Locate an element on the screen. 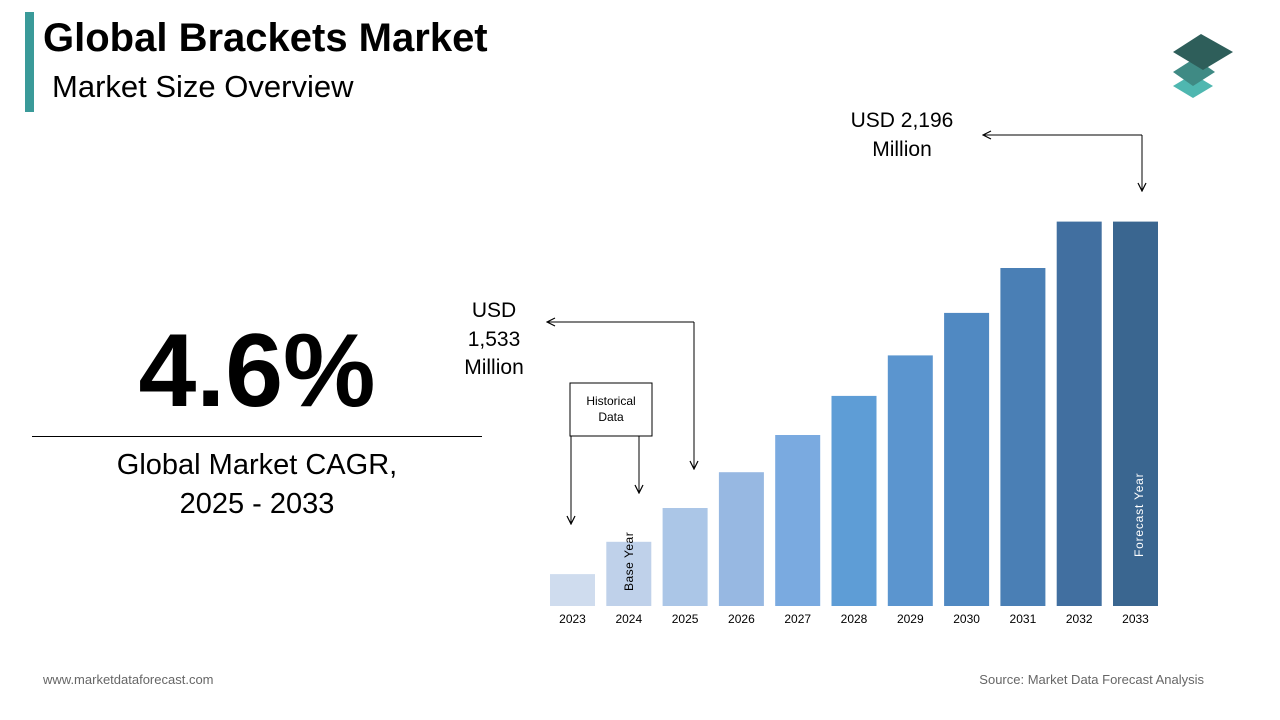 This screenshot has width=1280, height=720. value-label-low-line2: 1,533 is located at coordinates (494, 339).